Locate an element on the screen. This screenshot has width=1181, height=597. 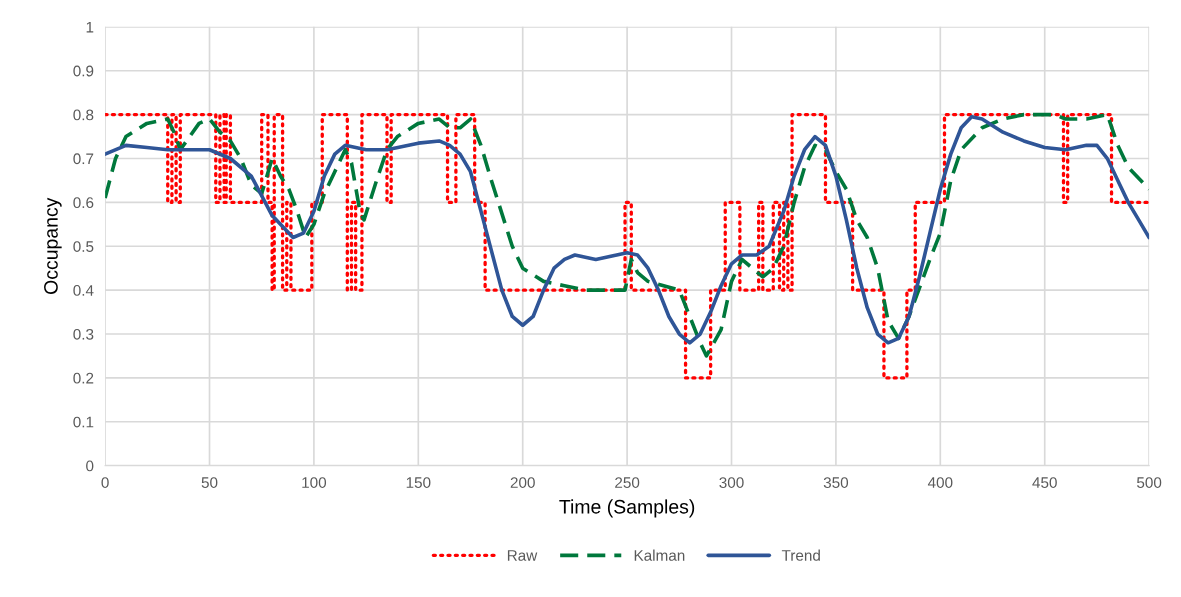
x-tick-label: 400 is located at coordinates (940, 482).